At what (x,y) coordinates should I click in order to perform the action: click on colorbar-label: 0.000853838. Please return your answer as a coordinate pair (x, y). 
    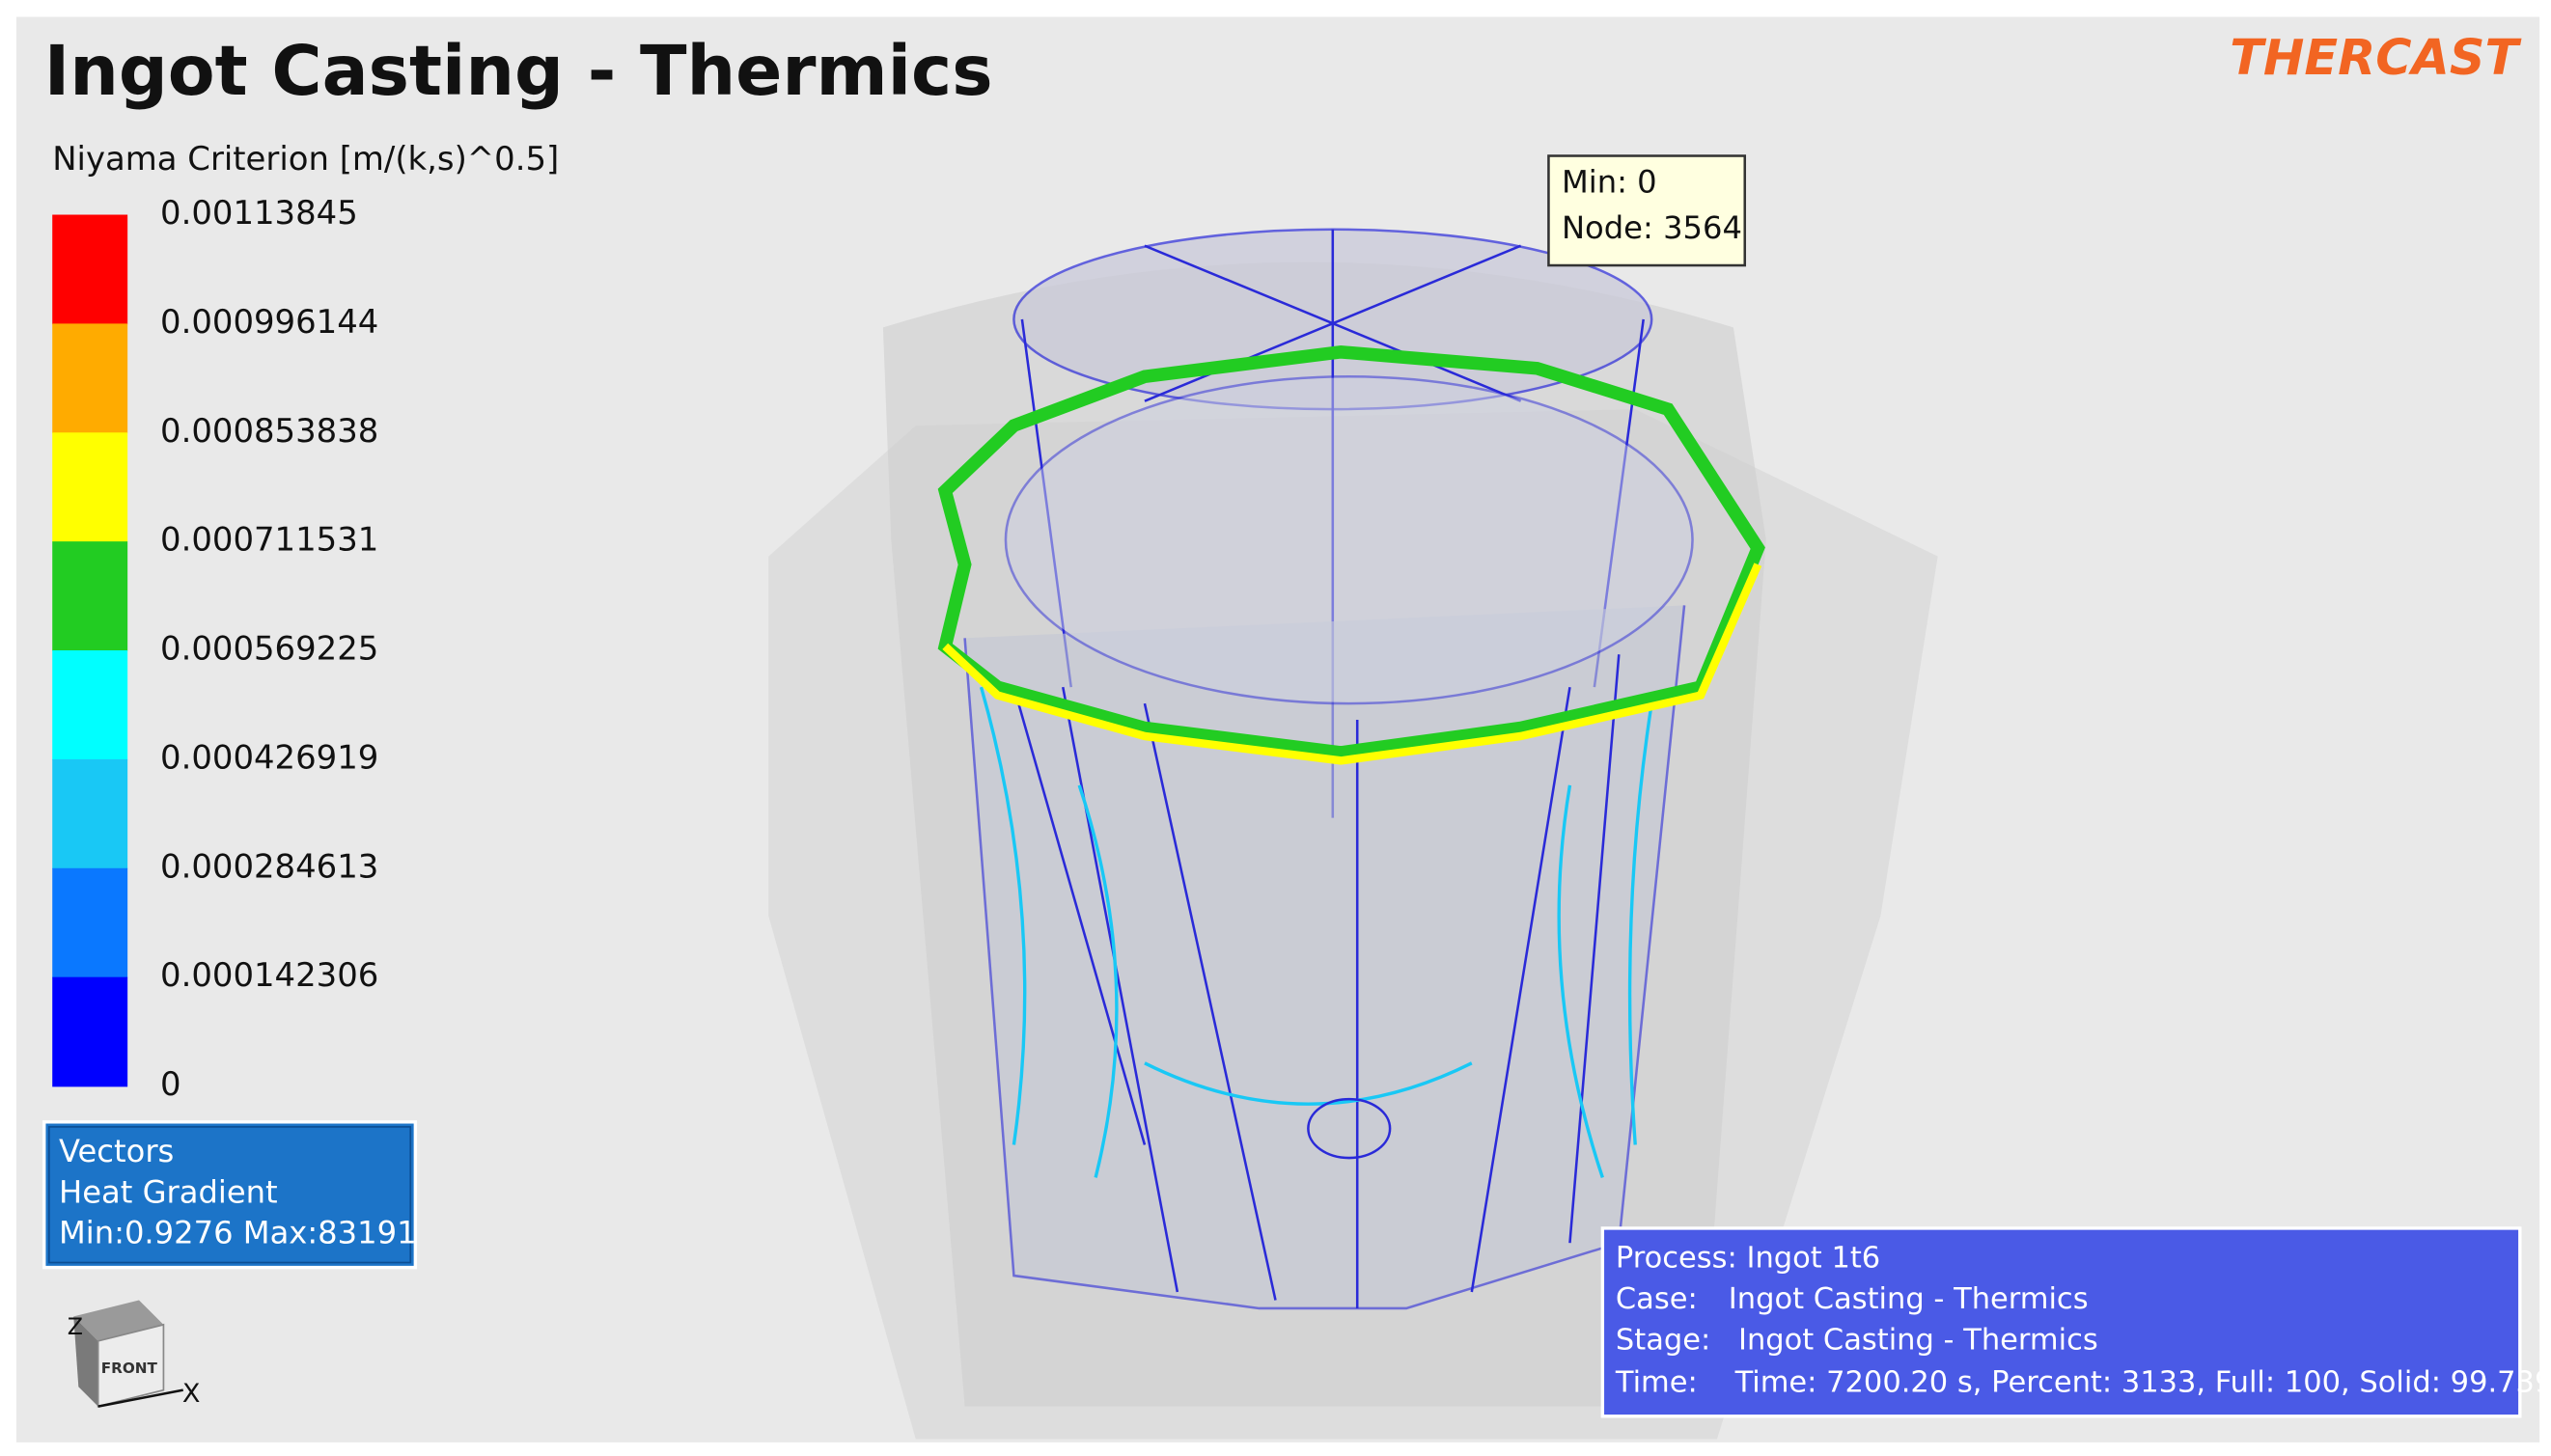
    Looking at the image, I should click on (269, 431).